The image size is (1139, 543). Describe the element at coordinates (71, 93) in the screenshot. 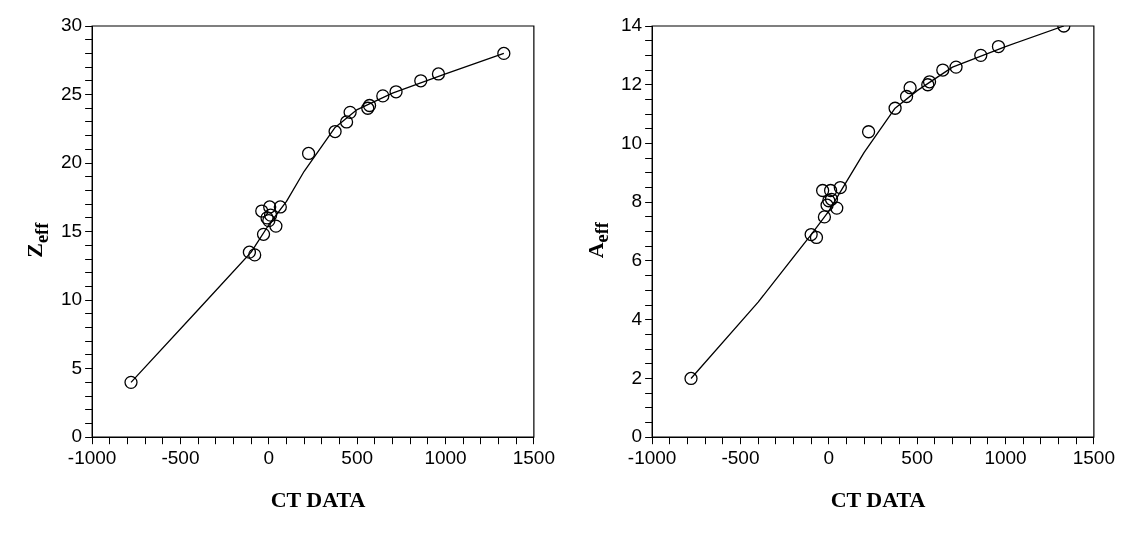

I see `y-tick-label: 25` at that location.